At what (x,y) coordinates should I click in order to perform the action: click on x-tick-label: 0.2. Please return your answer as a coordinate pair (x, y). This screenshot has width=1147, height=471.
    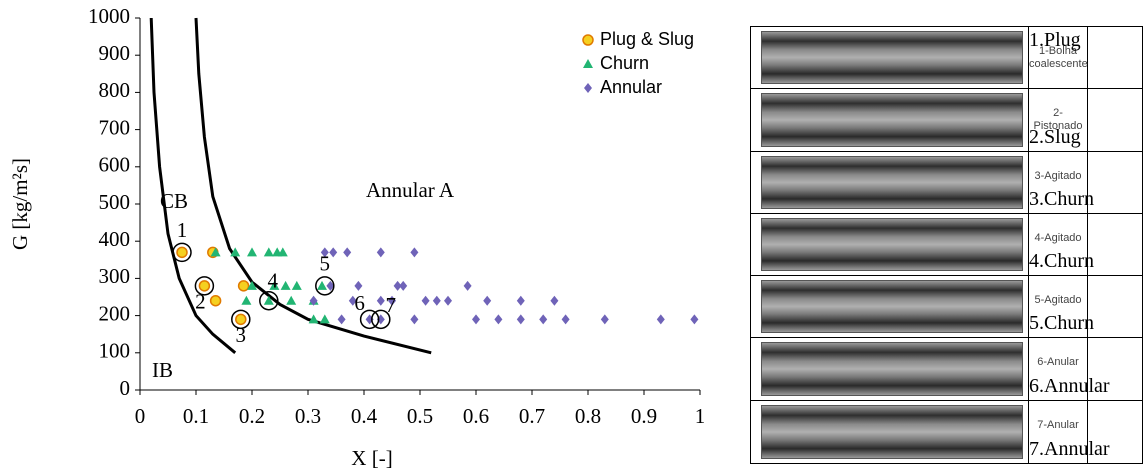
    Looking at the image, I should click on (252, 416).